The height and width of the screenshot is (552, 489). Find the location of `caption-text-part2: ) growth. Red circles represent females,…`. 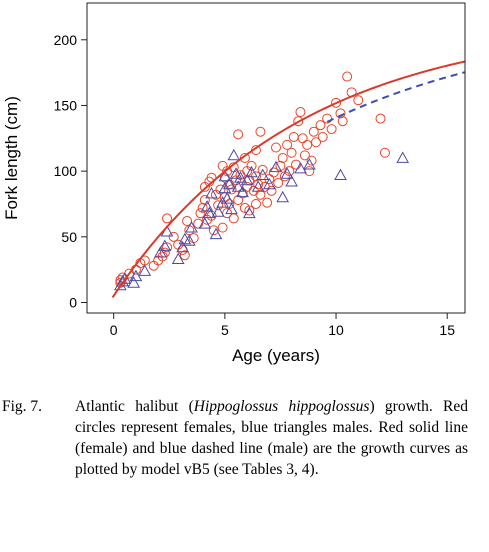

caption-text-part2: ) growth. Red circles represent females,… is located at coordinates (271, 438).